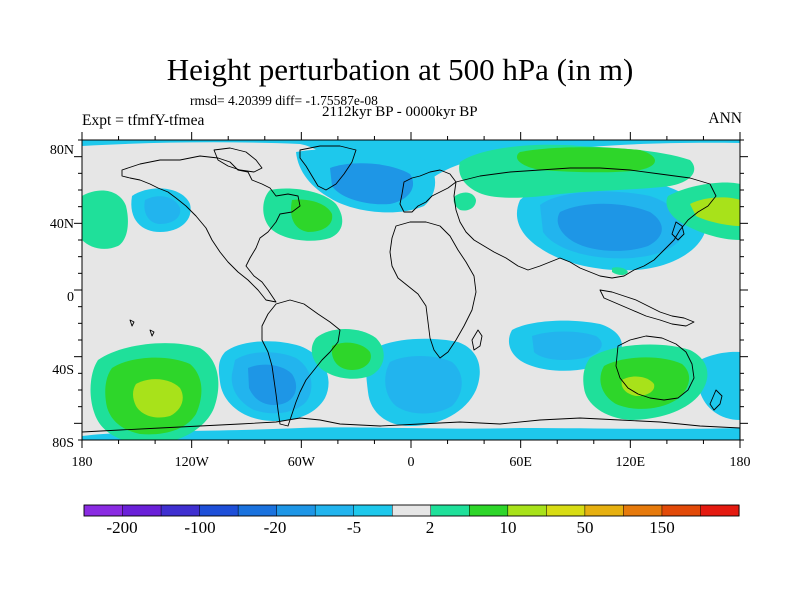  I want to click on north-pacific-green-core-east, so click(715, 211).